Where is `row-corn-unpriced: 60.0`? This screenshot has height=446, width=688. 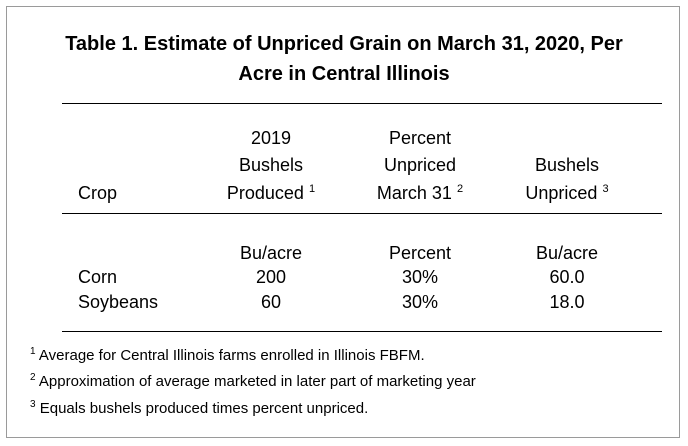 row-corn-unpriced: 60.0 is located at coordinates (567, 277).